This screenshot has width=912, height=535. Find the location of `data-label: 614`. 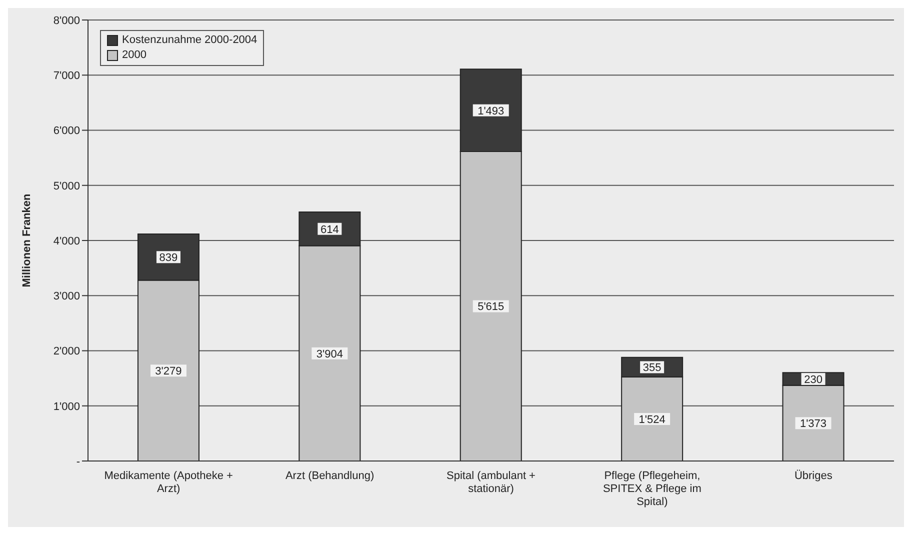

data-label: 614 is located at coordinates (329, 230).